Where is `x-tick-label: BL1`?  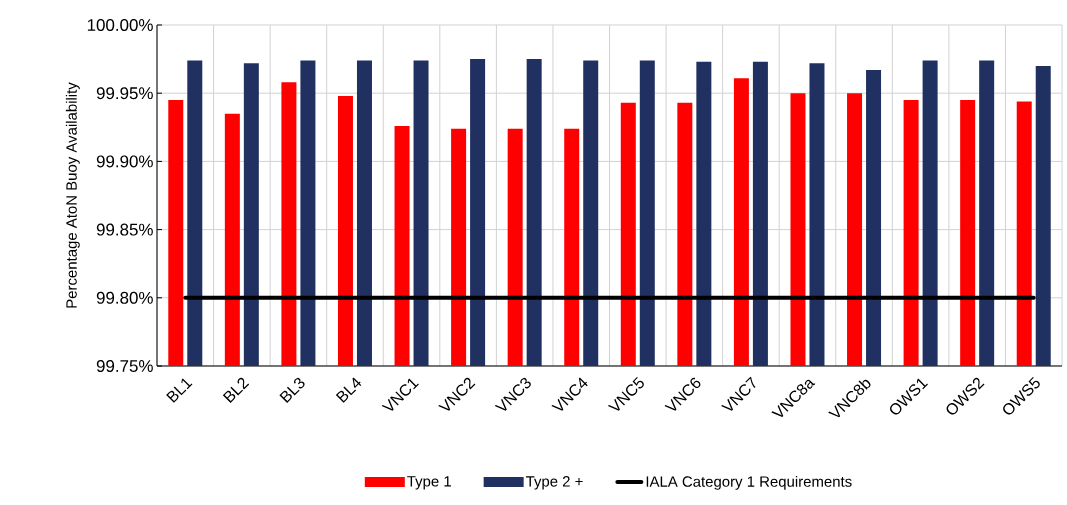 x-tick-label: BL1 is located at coordinates (179, 390).